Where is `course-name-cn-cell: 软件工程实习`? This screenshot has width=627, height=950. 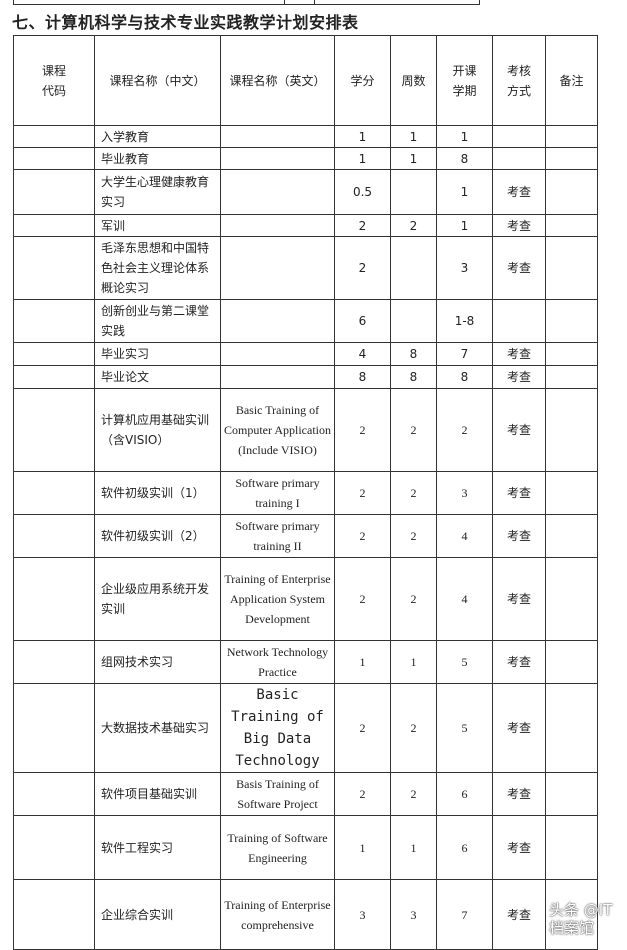
course-name-cn-cell: 软件工程实习 is located at coordinates (157, 847).